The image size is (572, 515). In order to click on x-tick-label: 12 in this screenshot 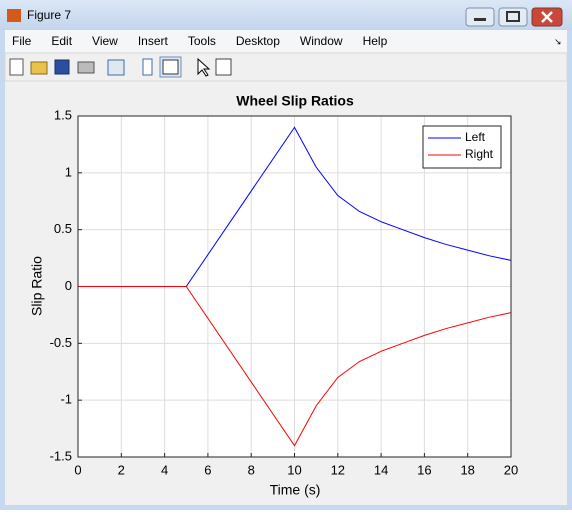, I will do `click(338, 469)`.